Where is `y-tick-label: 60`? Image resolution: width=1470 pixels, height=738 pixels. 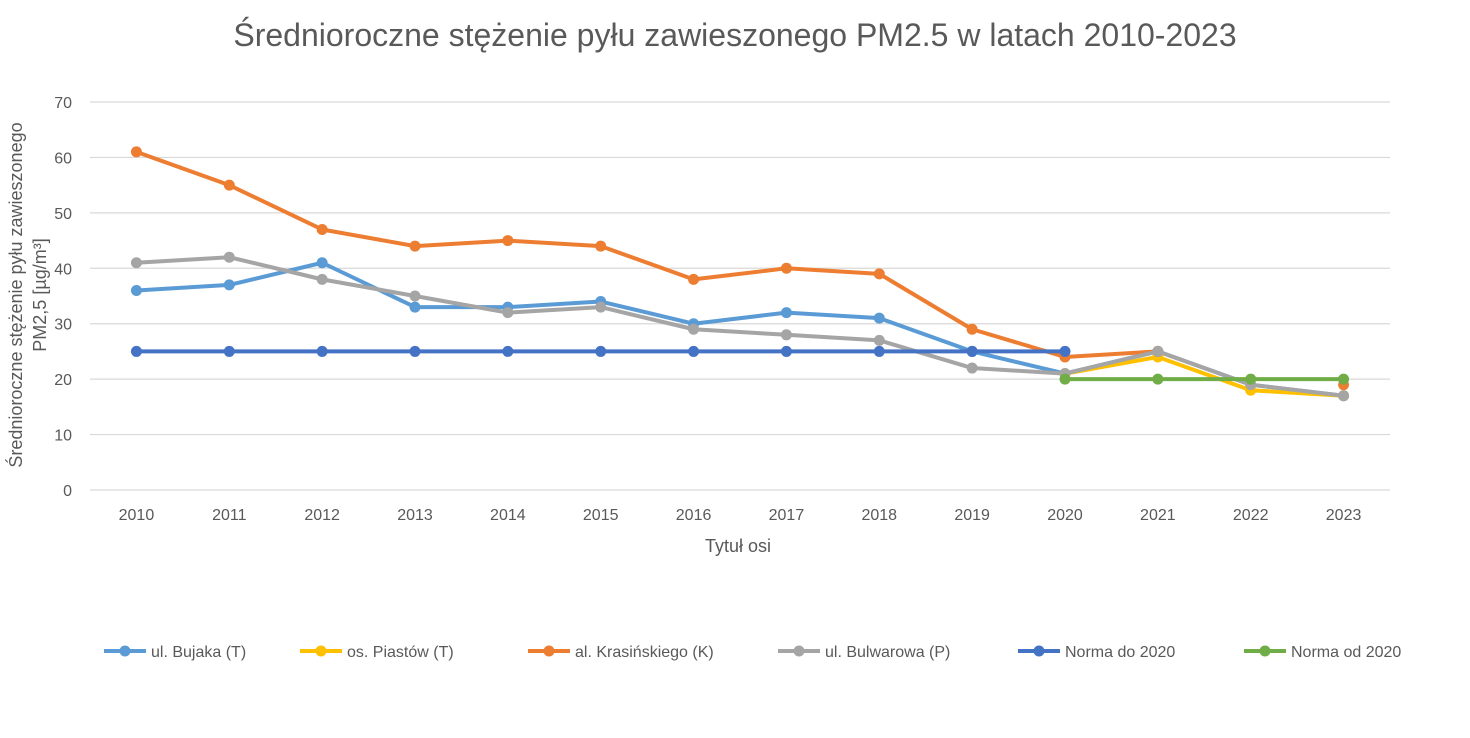 y-tick-label: 60 is located at coordinates (63, 158).